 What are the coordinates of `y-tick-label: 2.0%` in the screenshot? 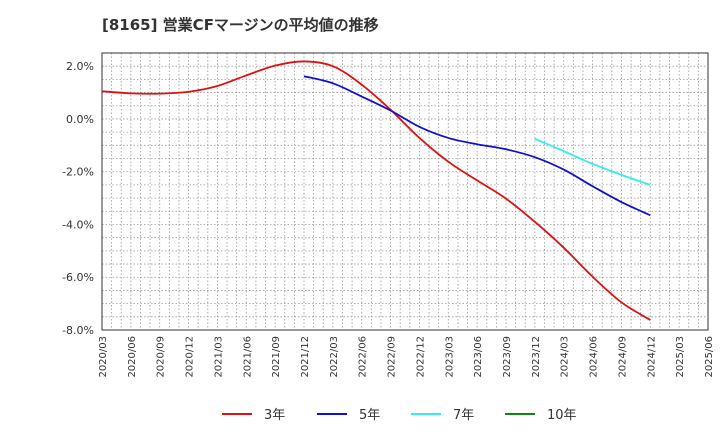 It's located at (80, 66).